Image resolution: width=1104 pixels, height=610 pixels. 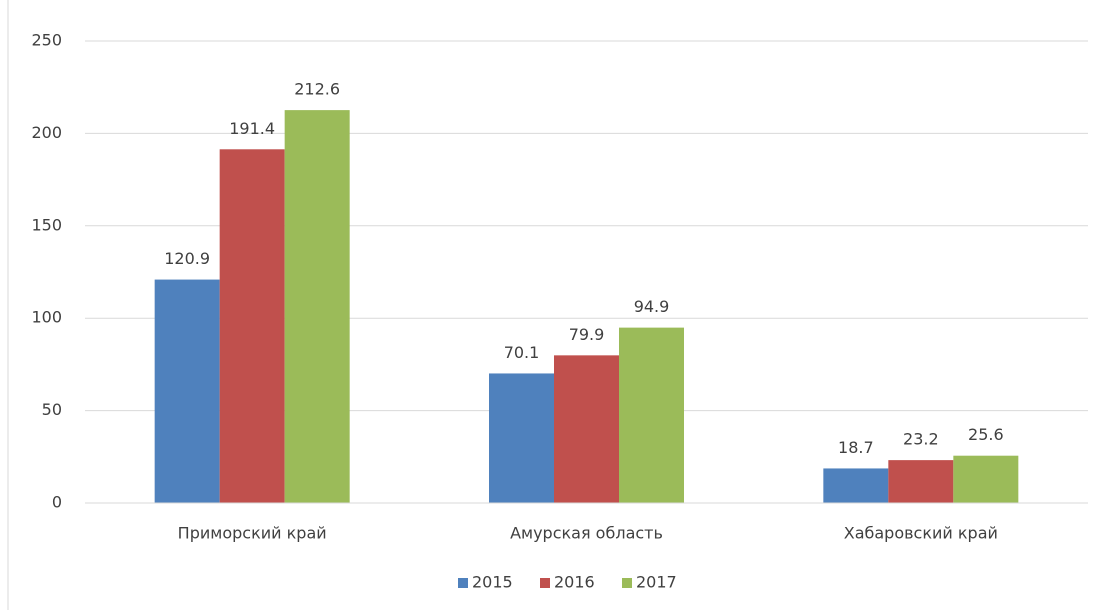 I want to click on x-tick-label: Приморский край, so click(x=252, y=533).